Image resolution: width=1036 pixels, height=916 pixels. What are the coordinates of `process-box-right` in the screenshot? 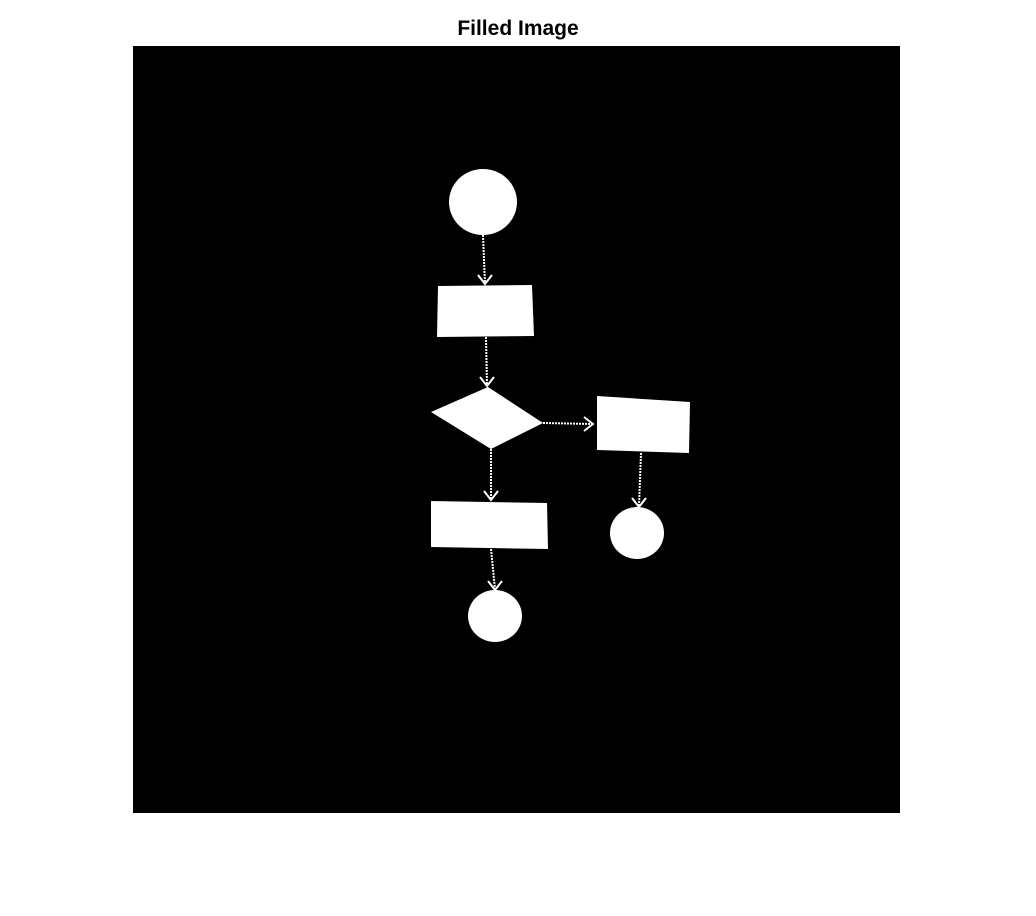 It's located at (643, 424).